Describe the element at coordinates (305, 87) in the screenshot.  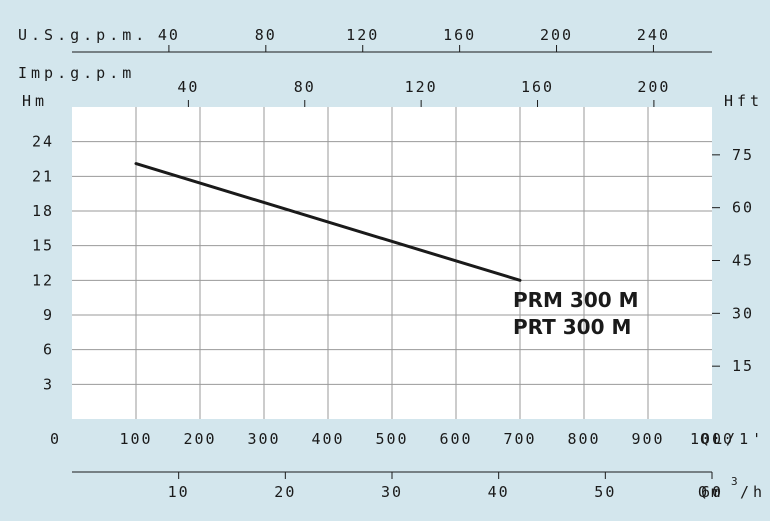
I see `impgpm-tick-label: 80` at that location.